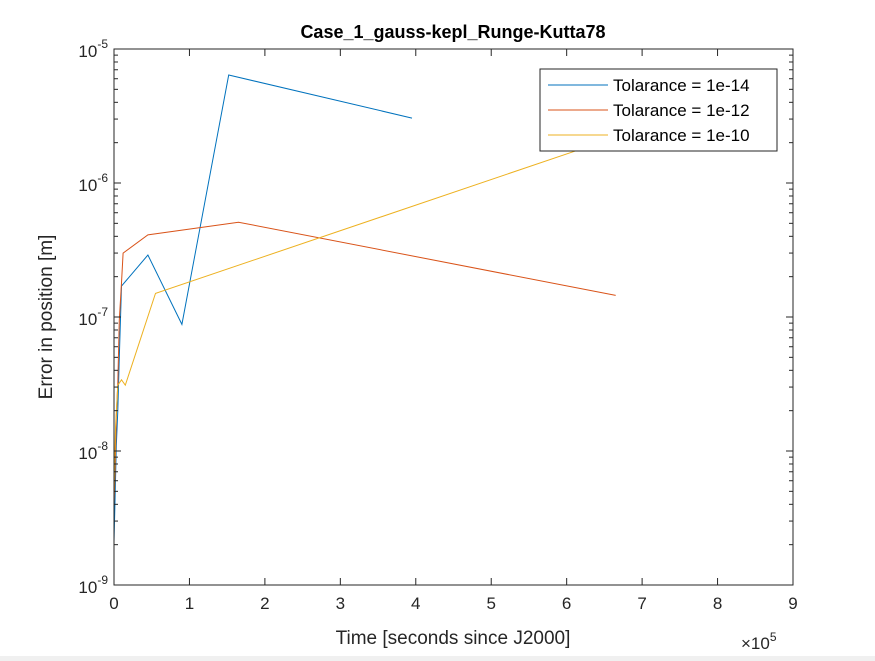  What do you see at coordinates (641, 603) in the screenshot?
I see `x-tick-label: 7` at bounding box center [641, 603].